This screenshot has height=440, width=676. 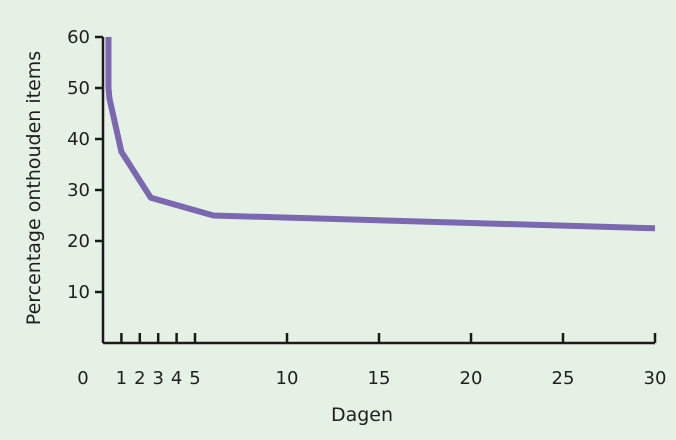 I want to click on x-tick-label-1: 1, so click(x=121, y=378).